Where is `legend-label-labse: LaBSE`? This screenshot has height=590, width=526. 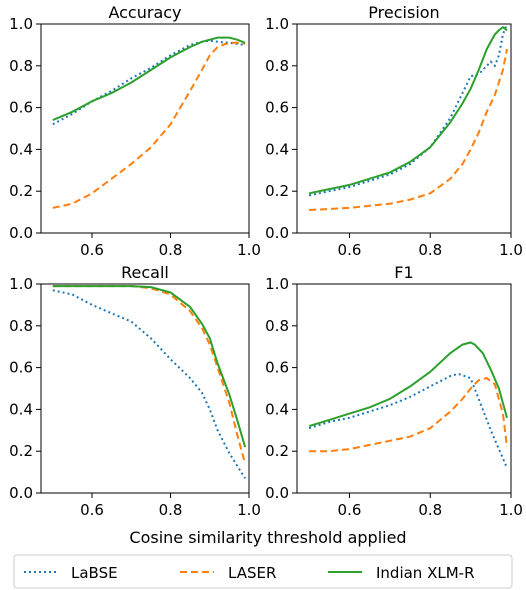
legend-label-labse: LaBSE is located at coordinates (94, 573).